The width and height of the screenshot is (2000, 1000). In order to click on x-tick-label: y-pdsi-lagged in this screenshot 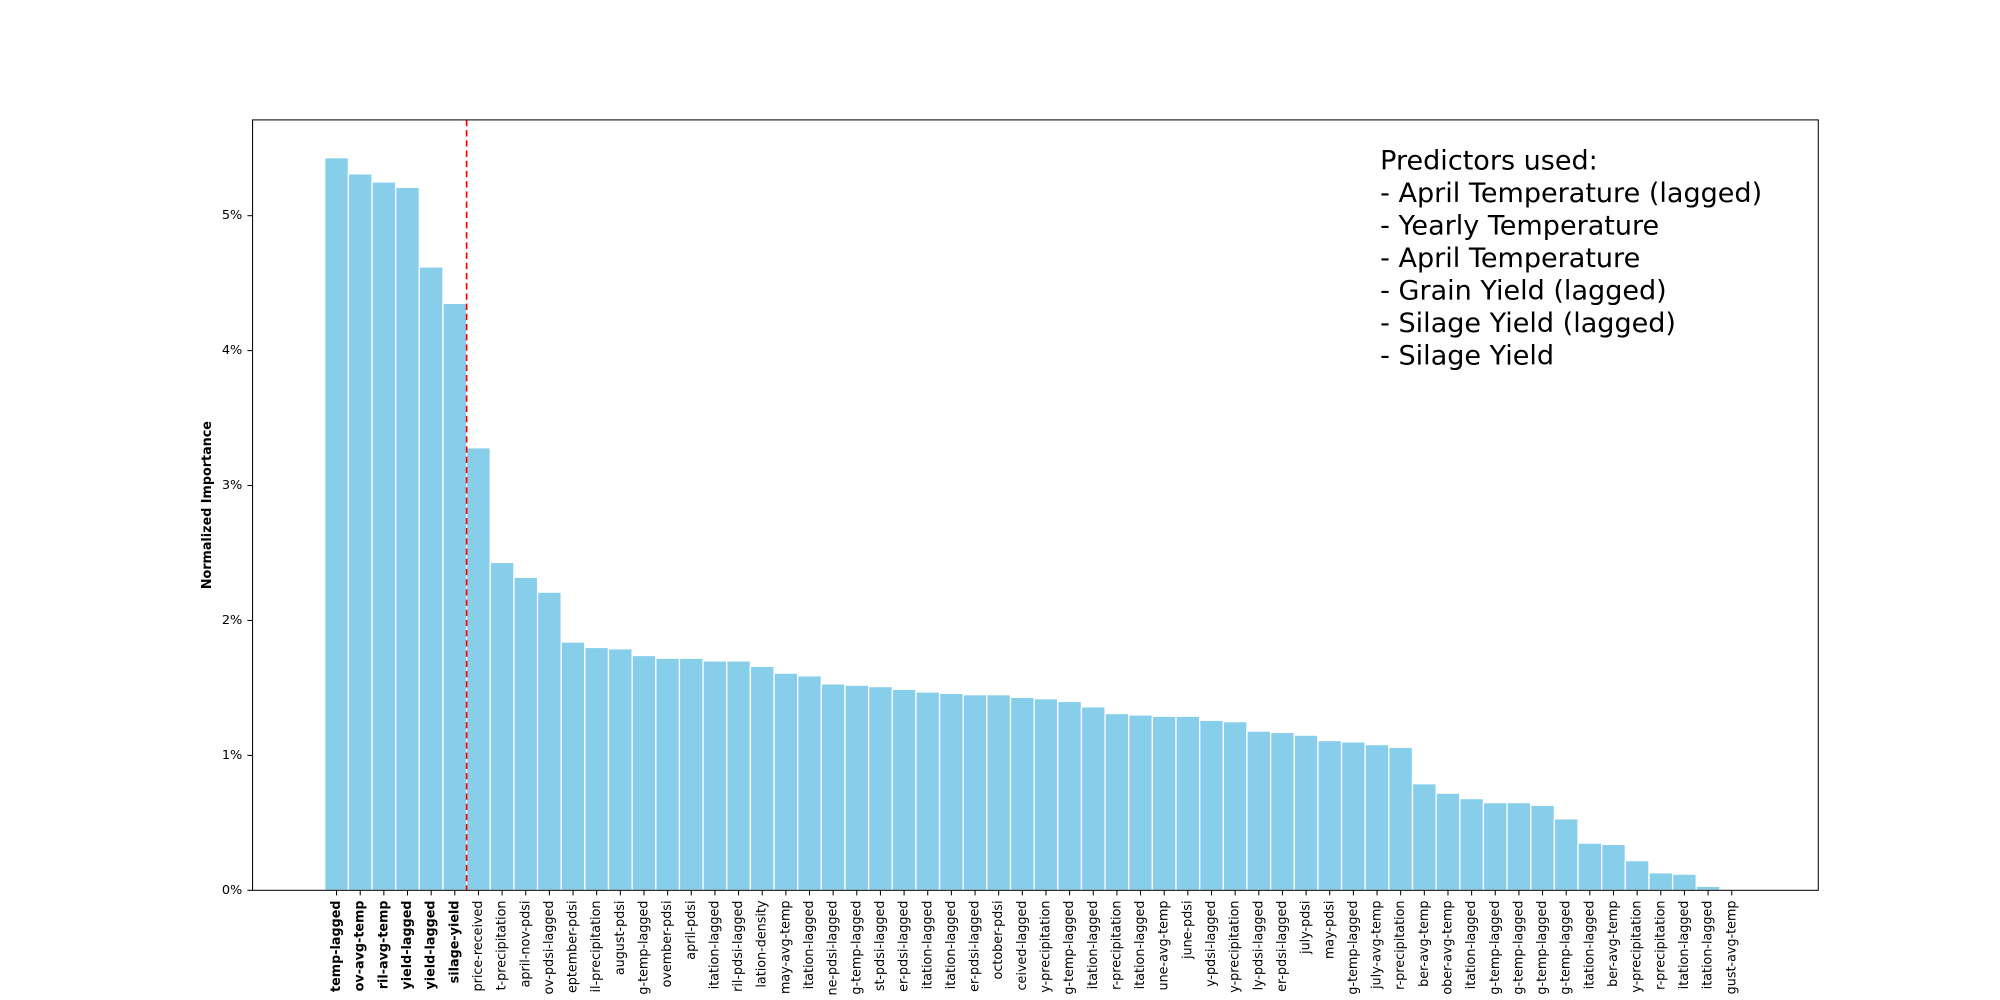, I will do `click(1211, 944)`.